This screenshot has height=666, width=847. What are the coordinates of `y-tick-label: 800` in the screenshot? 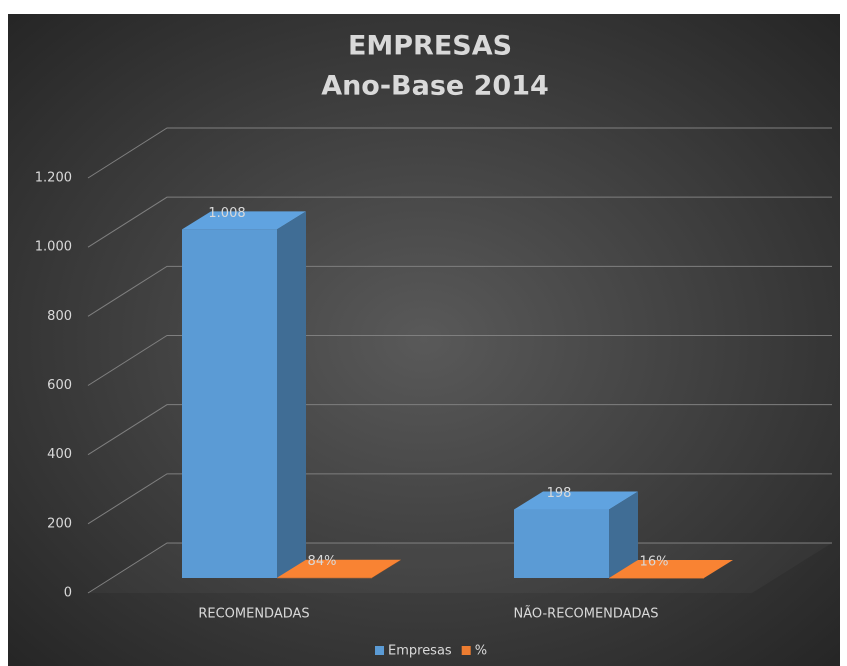 It's located at (59, 316).